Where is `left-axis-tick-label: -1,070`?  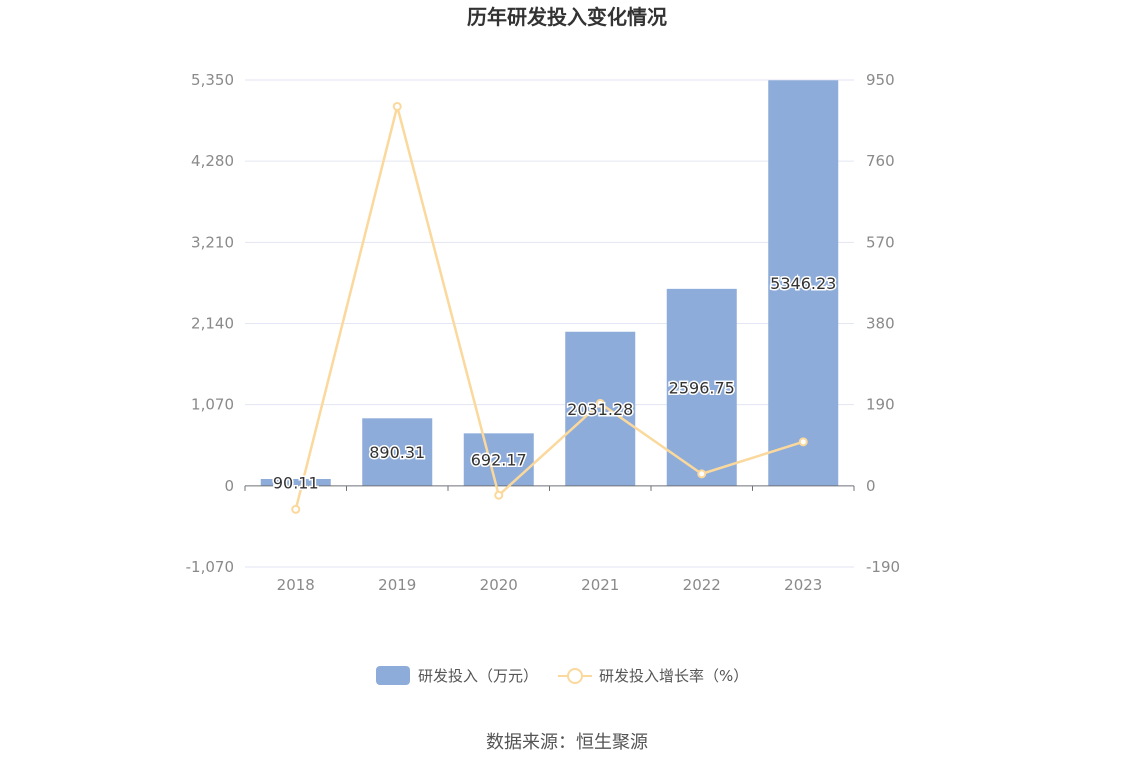
left-axis-tick-label: -1,070 is located at coordinates (210, 567).